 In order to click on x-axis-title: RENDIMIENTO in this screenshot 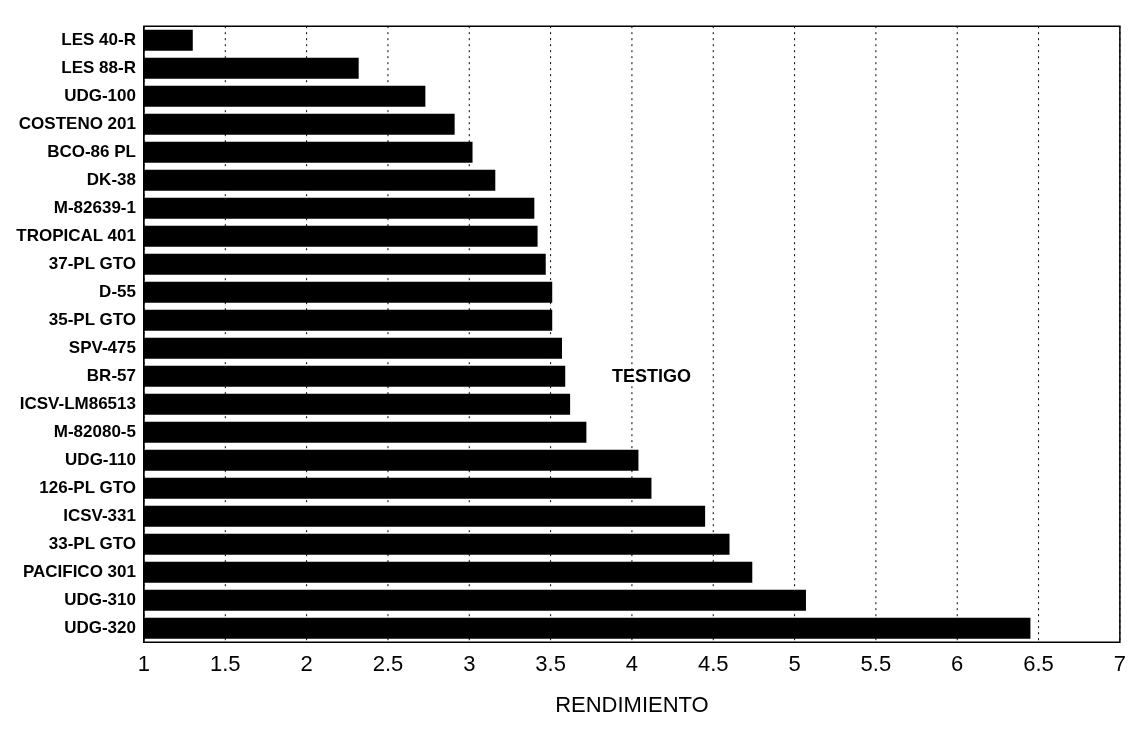, I will do `click(632, 704)`.